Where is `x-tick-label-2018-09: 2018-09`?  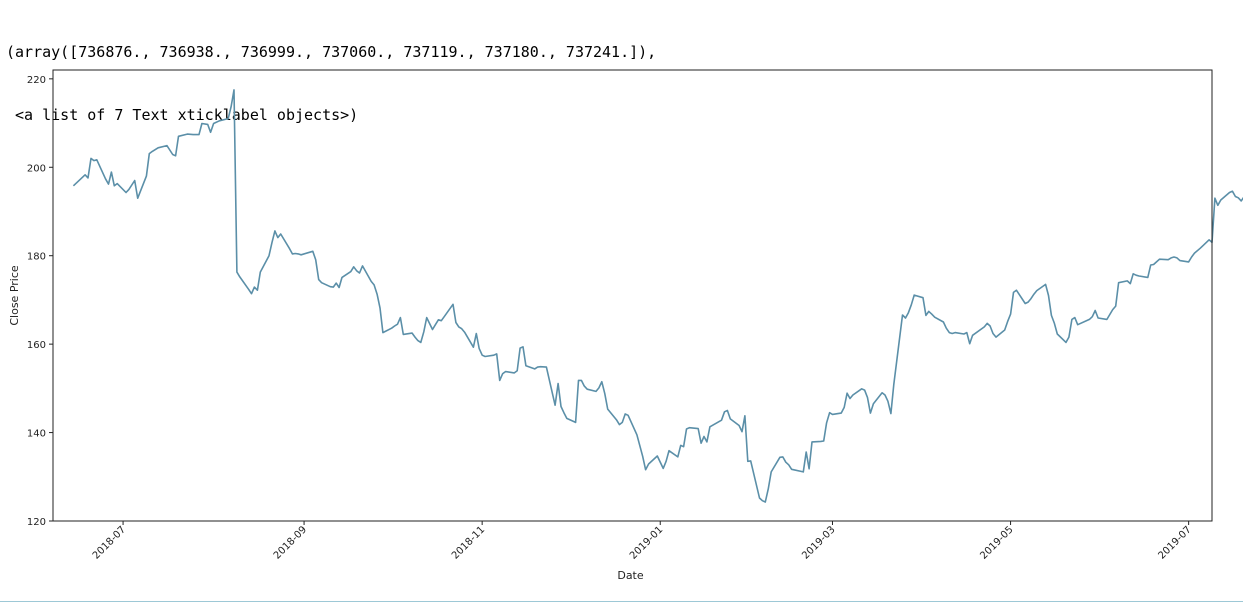 x-tick-label-2018-09: 2018-09 is located at coordinates (290, 542).